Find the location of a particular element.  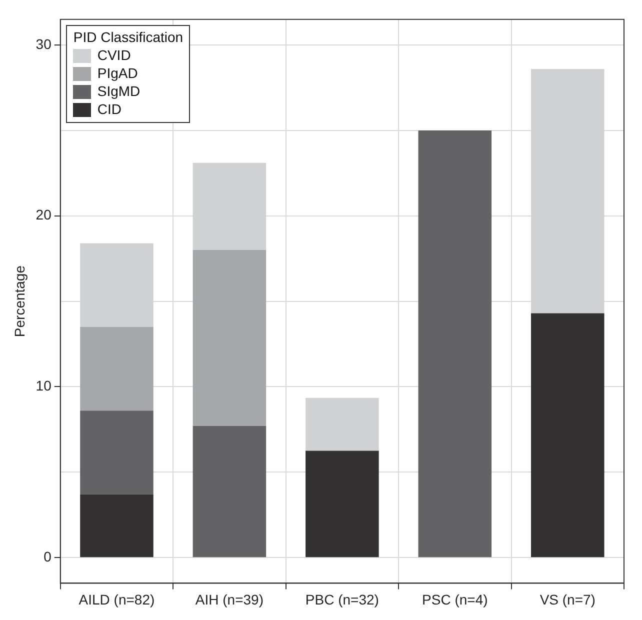

legend-label: CVID is located at coordinates (114, 55).